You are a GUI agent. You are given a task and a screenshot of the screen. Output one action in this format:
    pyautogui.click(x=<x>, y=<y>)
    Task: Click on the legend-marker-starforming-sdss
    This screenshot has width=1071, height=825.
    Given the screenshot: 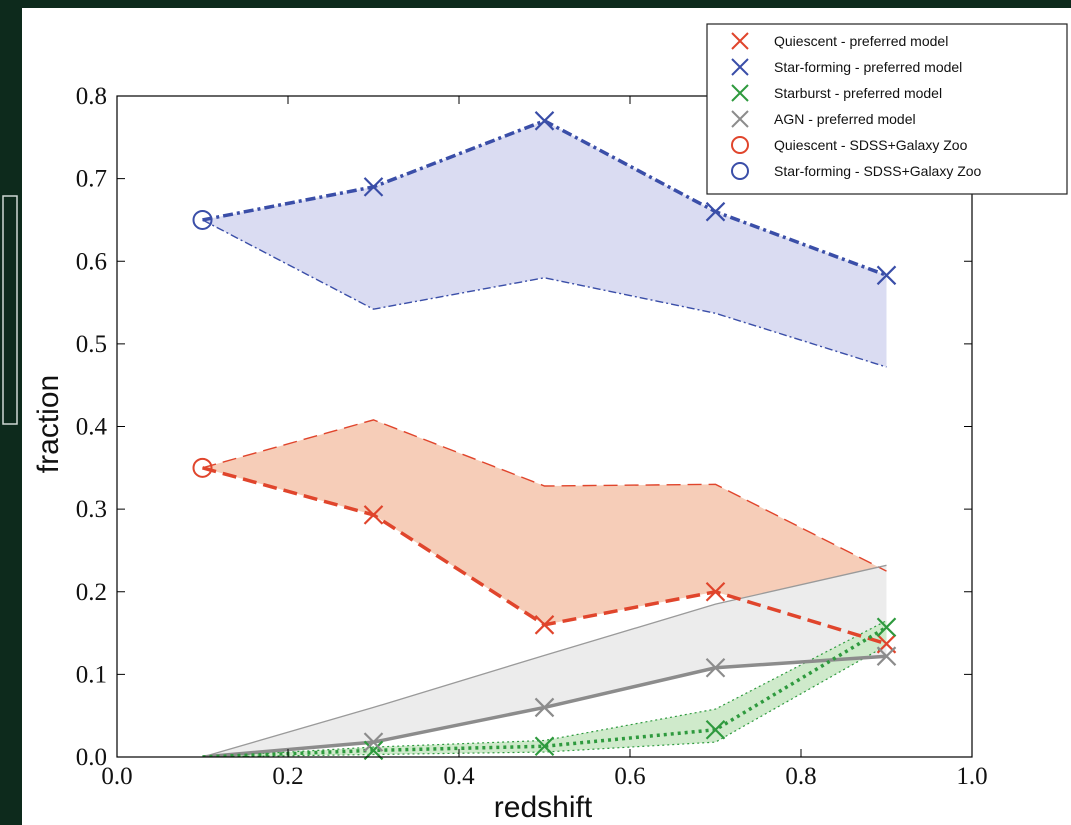 What is the action you would take?
    pyautogui.click(x=740, y=171)
    